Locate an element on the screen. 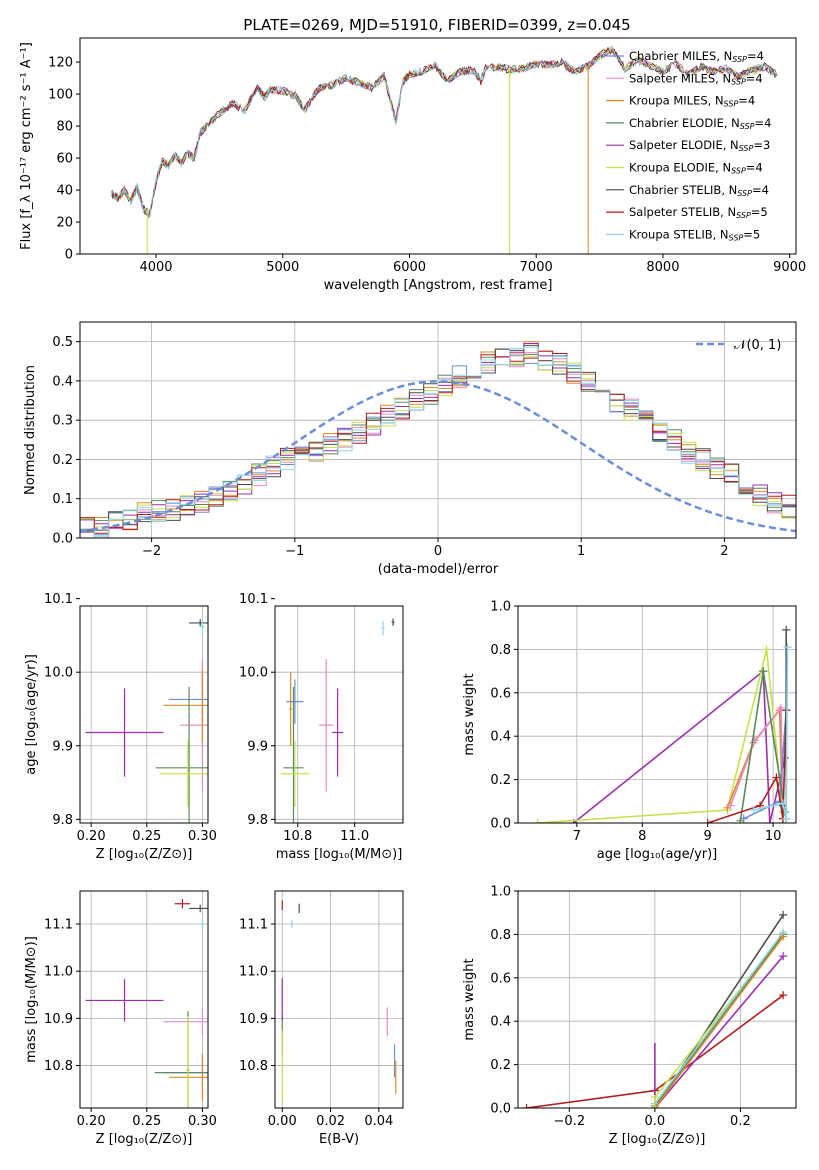 This screenshot has width=819, height=1170. y-tick-label: 0.4 is located at coordinates (62, 381).